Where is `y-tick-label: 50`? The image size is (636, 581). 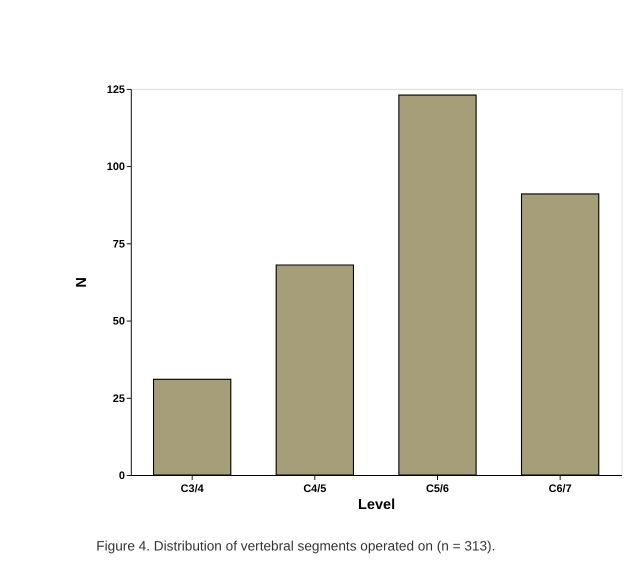
y-tick-label: 50 is located at coordinates (118, 322).